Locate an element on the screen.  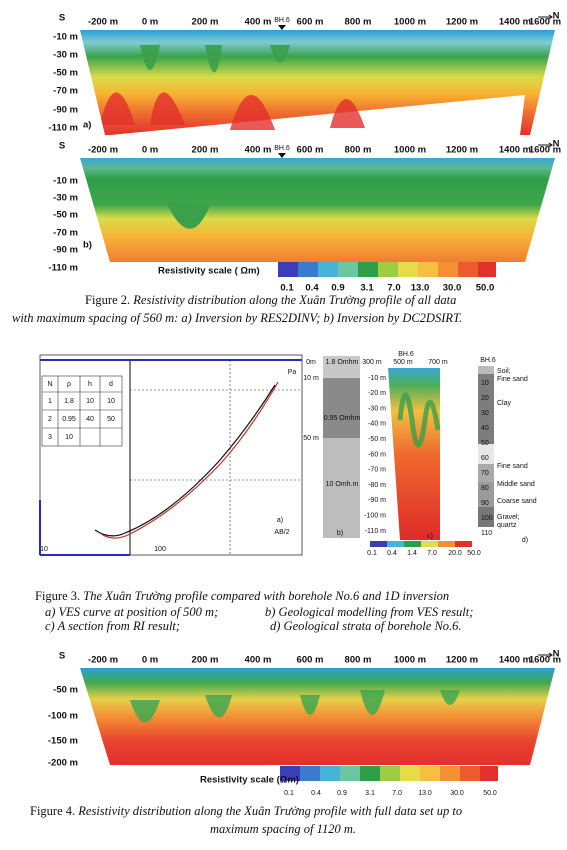
distance-label: 500 m is located at coordinates (403, 362).